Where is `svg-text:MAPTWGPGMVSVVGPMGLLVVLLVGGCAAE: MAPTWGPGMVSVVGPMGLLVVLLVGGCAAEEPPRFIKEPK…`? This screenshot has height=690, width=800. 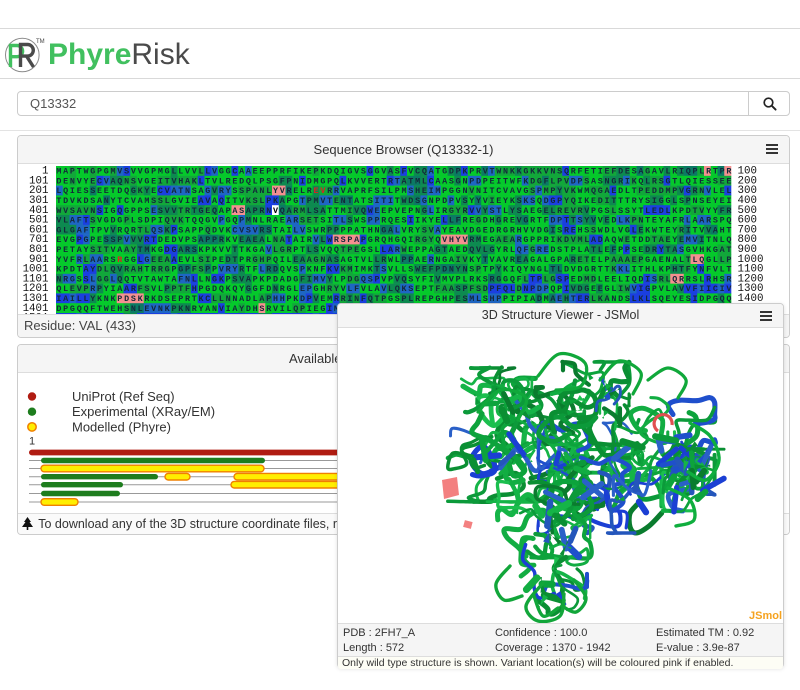
svg-text:MAPTWGPGMVSVVGPMGLLVVLLVGGCAAE: MAPTWGPGMVSVVGPMGLLVVLLVGGCAAEEPPRFIKEPK… is located at coordinates (394, 172).